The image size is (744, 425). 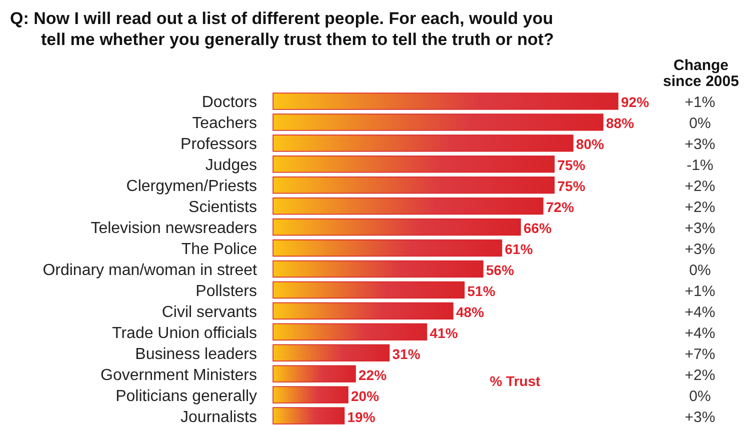 I want to click on data-label: 72%, so click(x=560, y=207).